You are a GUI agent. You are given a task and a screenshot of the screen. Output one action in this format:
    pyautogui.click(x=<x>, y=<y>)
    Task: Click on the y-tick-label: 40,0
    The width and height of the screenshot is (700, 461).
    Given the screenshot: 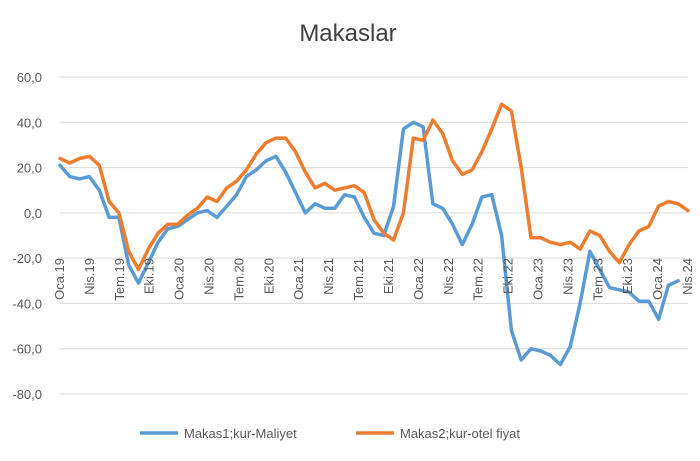 What is the action you would take?
    pyautogui.click(x=29, y=122)
    